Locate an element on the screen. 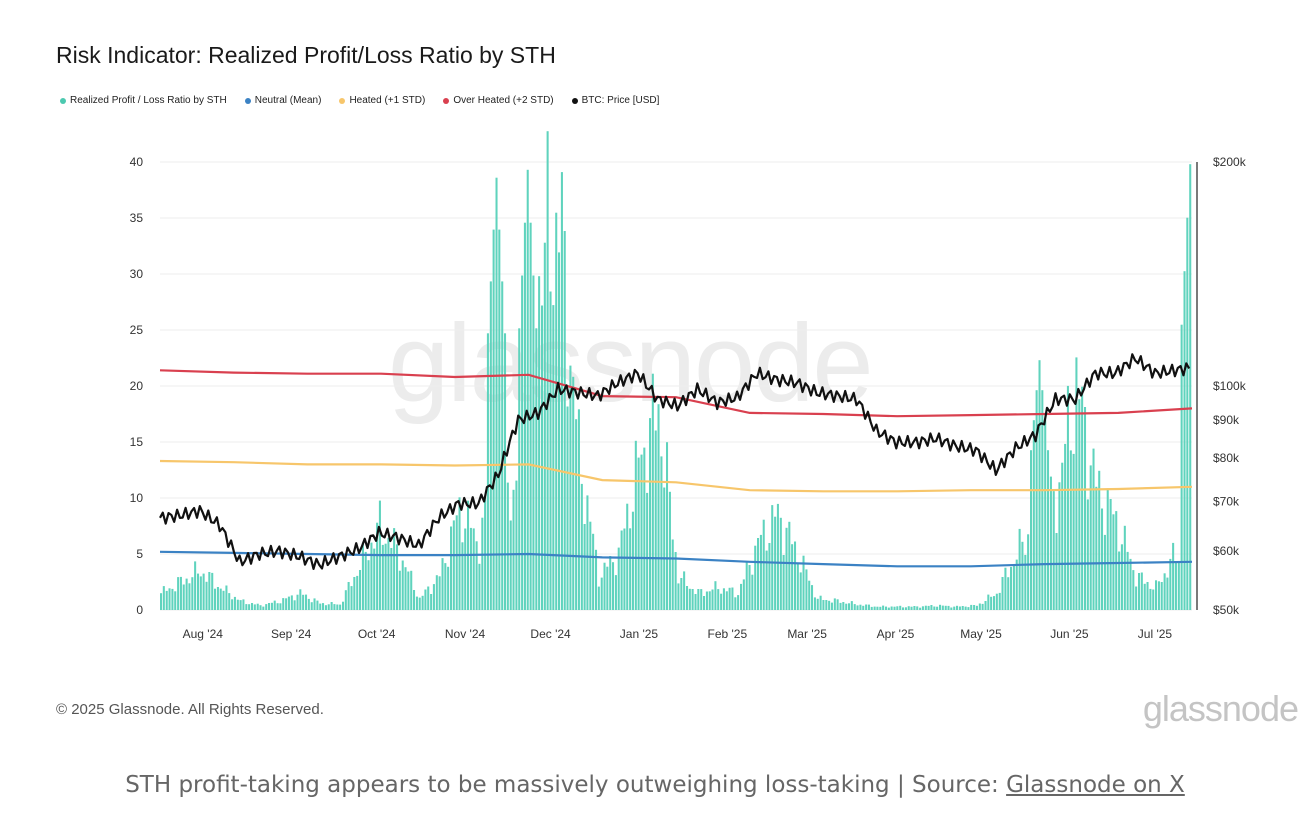 Image resolution: width=1310 pixels, height=818 pixels. x-tick-label: Mar '25 is located at coordinates (807, 634).